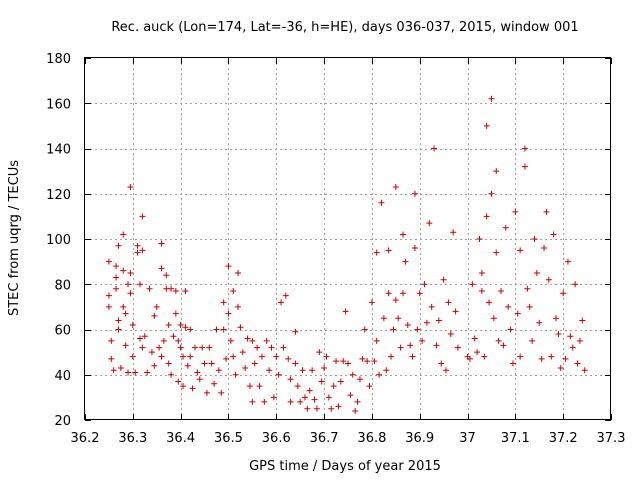 The image size is (640, 480). What do you see at coordinates (58, 240) in the screenshot?
I see `y-tick-labels: 20 40 60 80 100 120 140 160 180` at bounding box center [58, 240].